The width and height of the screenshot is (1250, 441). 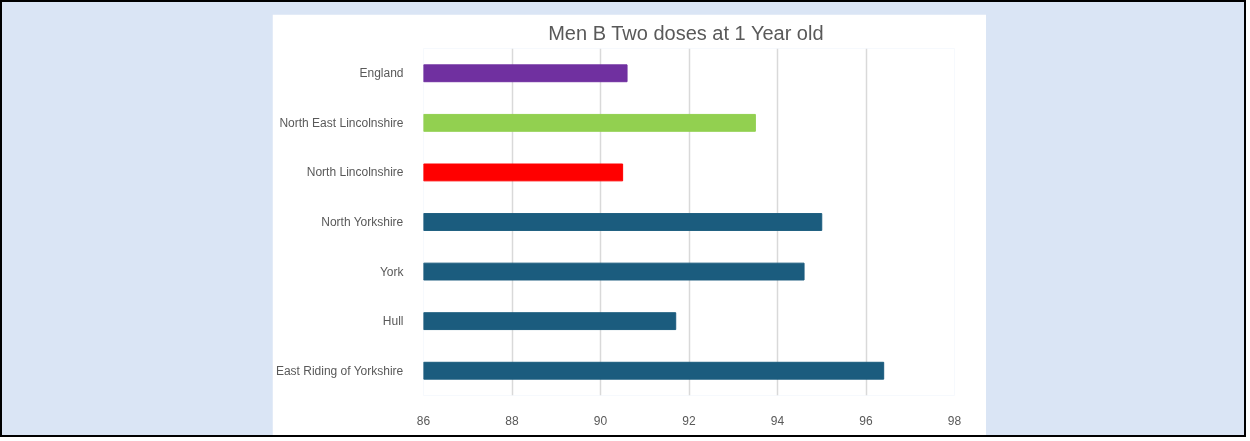 I want to click on x-tick-label: 92, so click(x=689, y=420).